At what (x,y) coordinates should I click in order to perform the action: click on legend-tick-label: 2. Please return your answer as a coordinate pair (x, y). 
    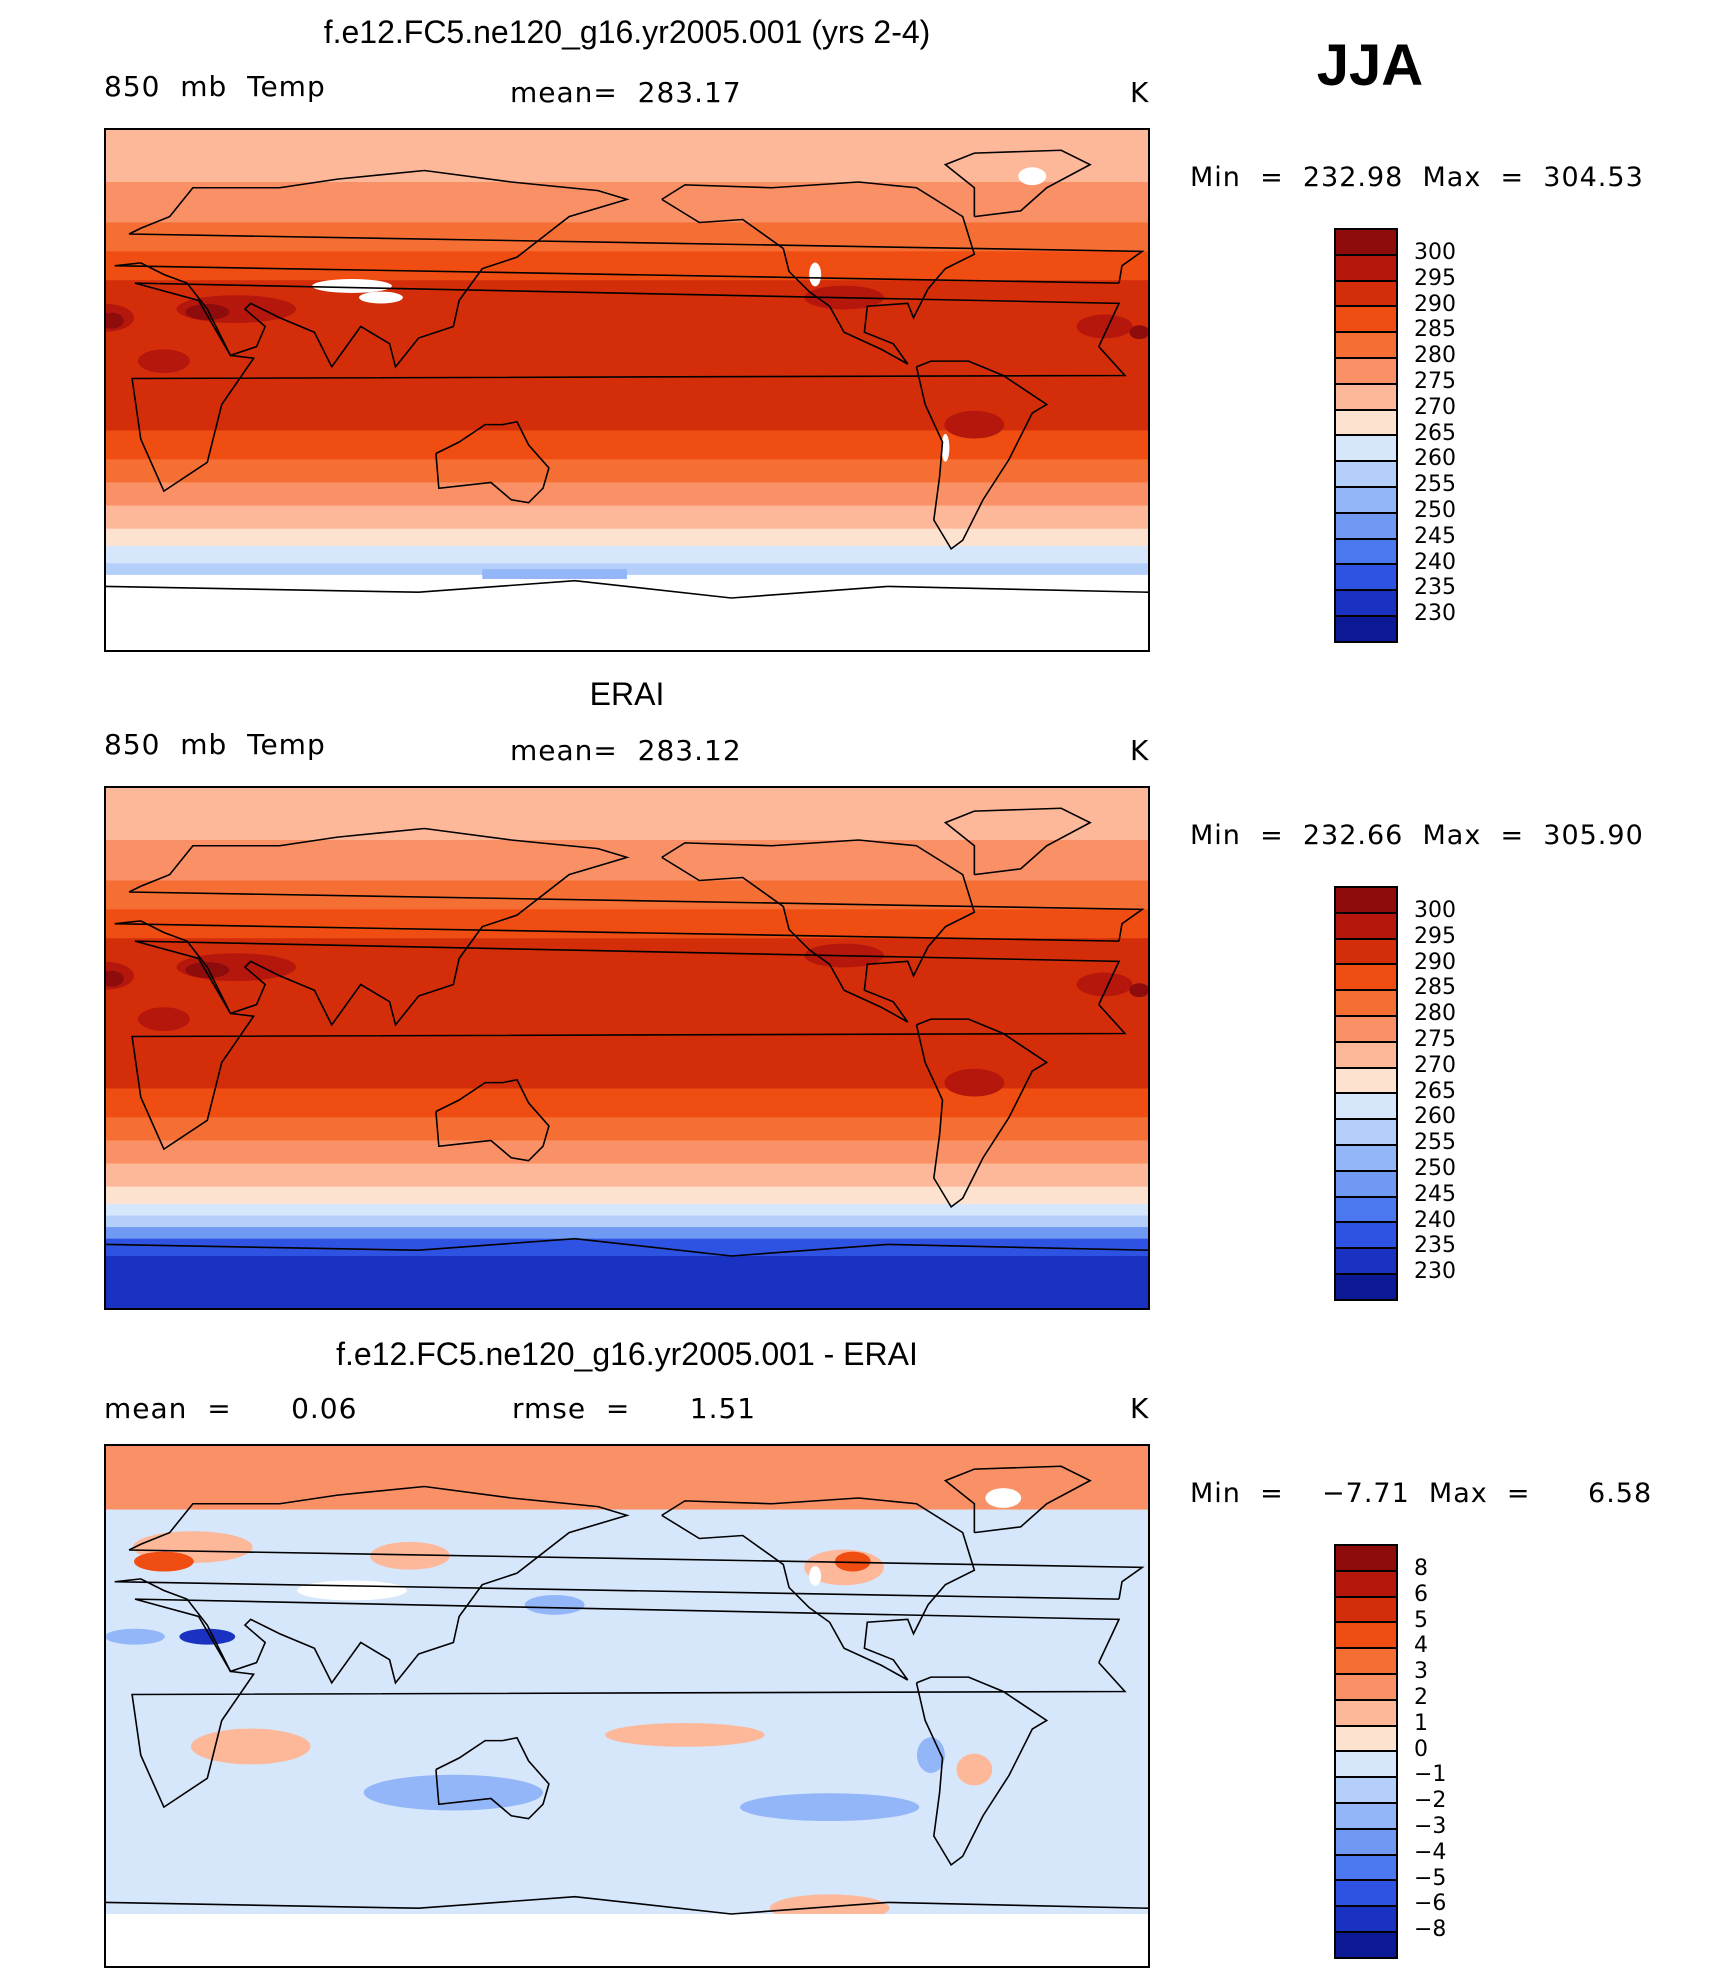
    Looking at the image, I should click on (1421, 1697).